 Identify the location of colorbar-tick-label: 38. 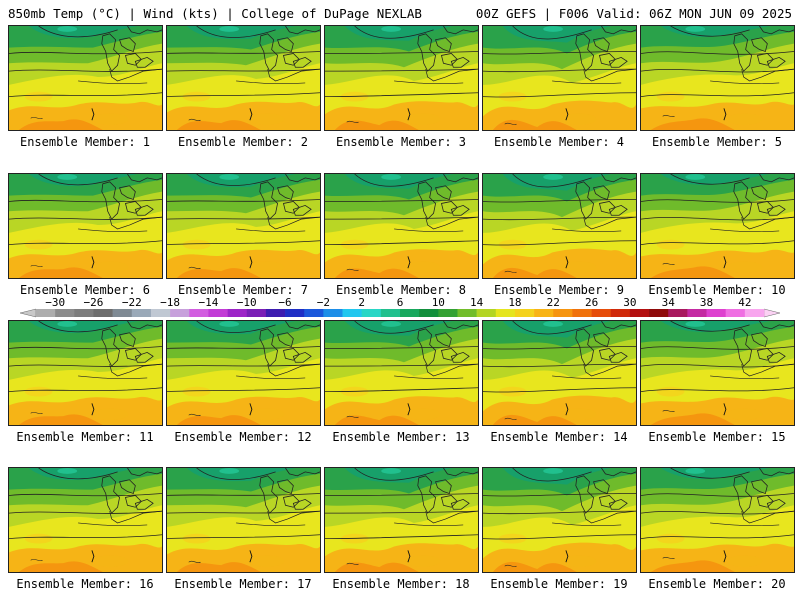
(706, 302).